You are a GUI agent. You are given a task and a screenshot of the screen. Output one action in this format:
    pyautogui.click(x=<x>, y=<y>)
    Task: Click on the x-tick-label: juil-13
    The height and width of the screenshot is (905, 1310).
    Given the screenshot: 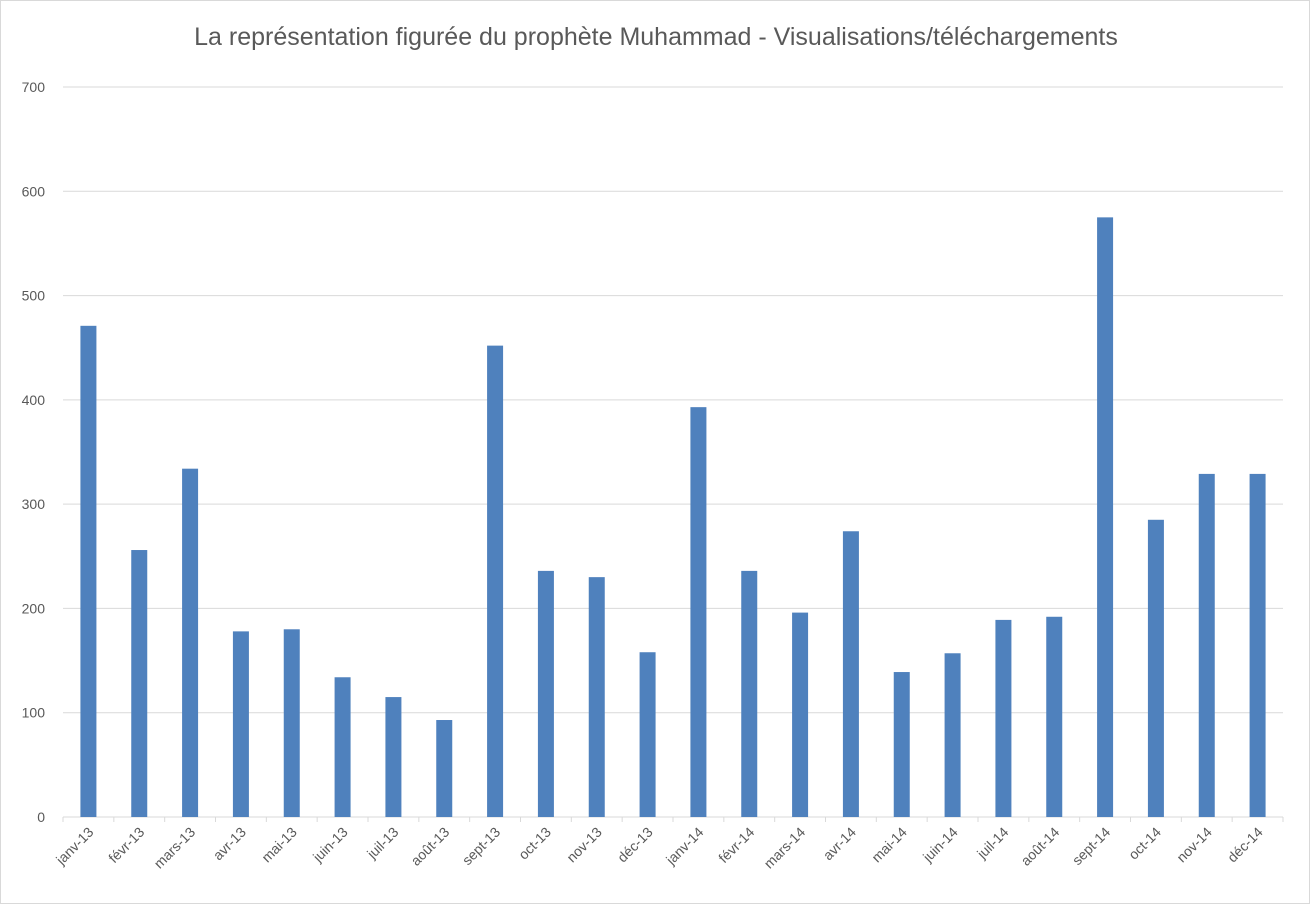 What is the action you would take?
    pyautogui.click(x=382, y=843)
    